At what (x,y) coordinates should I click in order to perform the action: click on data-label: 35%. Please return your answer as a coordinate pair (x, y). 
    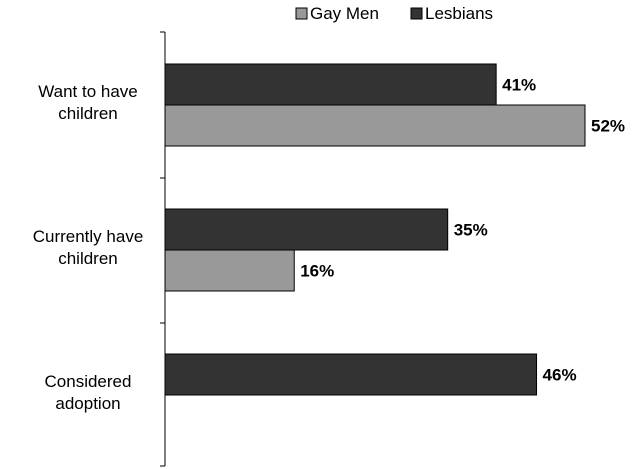
    Looking at the image, I should click on (471, 230).